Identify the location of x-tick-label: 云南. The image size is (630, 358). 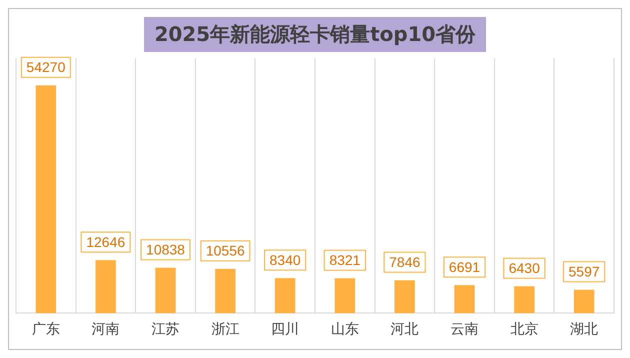
(464, 328).